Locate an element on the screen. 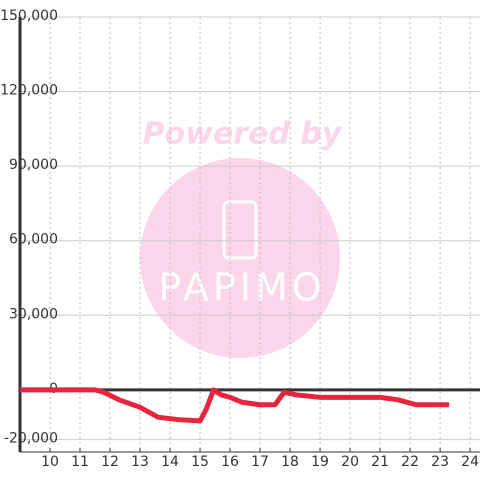  x-tick-label: 11 is located at coordinates (80, 462).